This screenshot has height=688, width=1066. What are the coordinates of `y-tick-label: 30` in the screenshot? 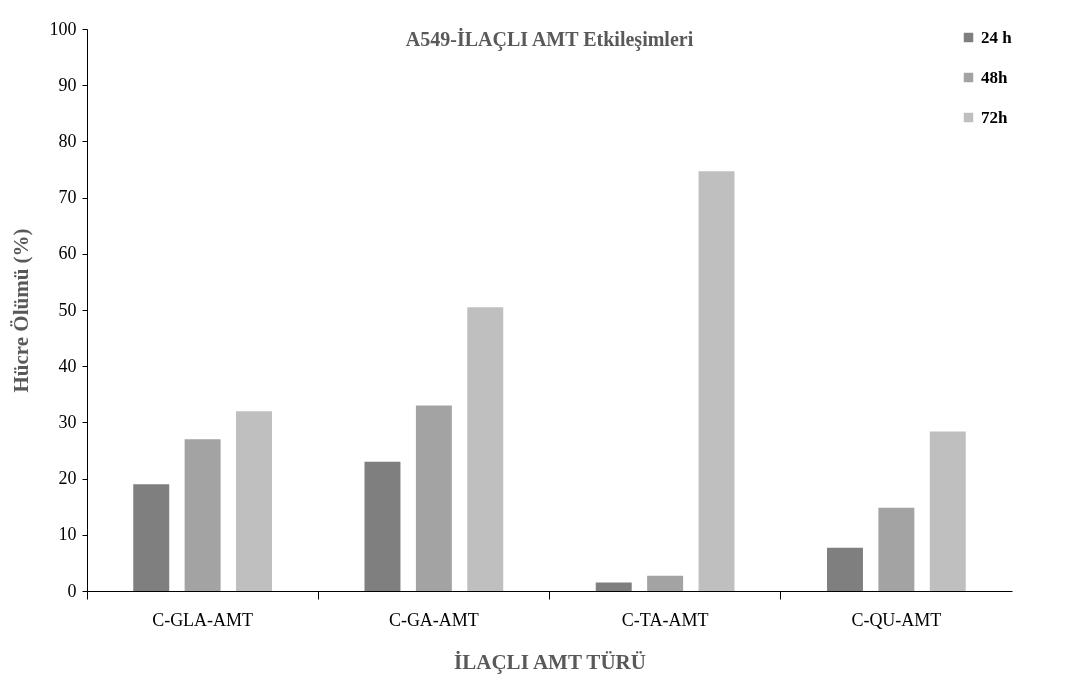 It's located at (67, 421).